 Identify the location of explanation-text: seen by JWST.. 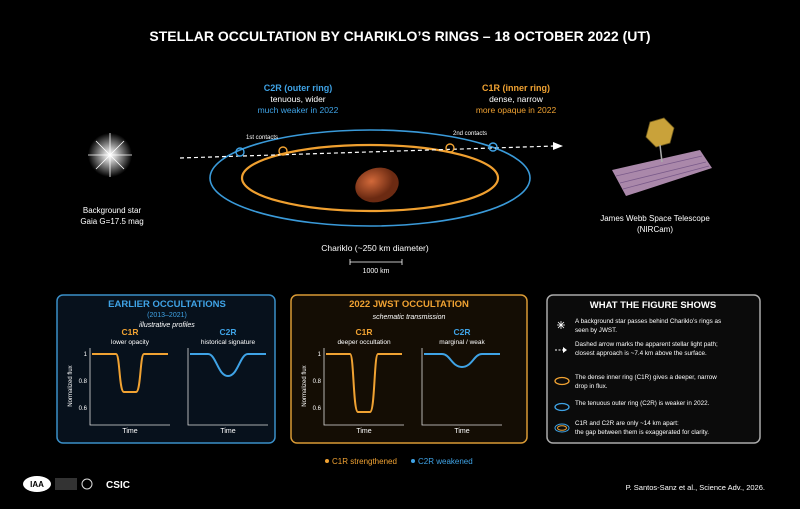
(596, 330).